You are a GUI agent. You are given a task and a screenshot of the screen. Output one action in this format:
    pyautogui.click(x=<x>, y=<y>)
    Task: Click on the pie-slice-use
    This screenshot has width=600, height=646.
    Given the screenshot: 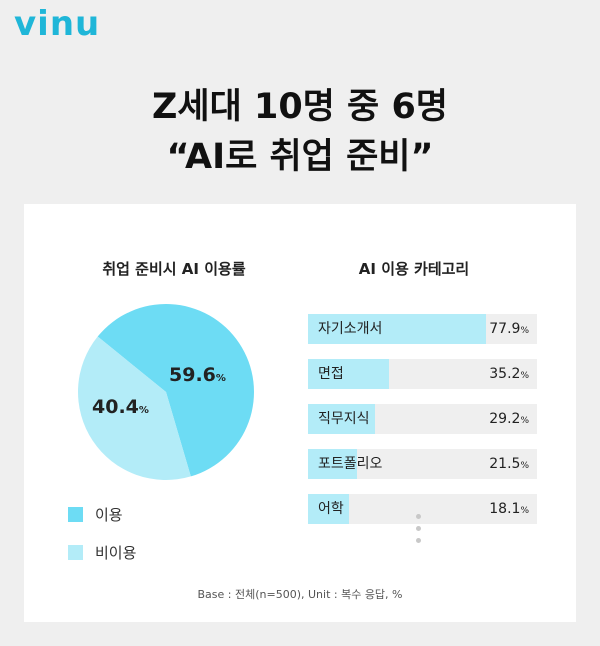 What is the action you would take?
    pyautogui.click(x=175, y=390)
    